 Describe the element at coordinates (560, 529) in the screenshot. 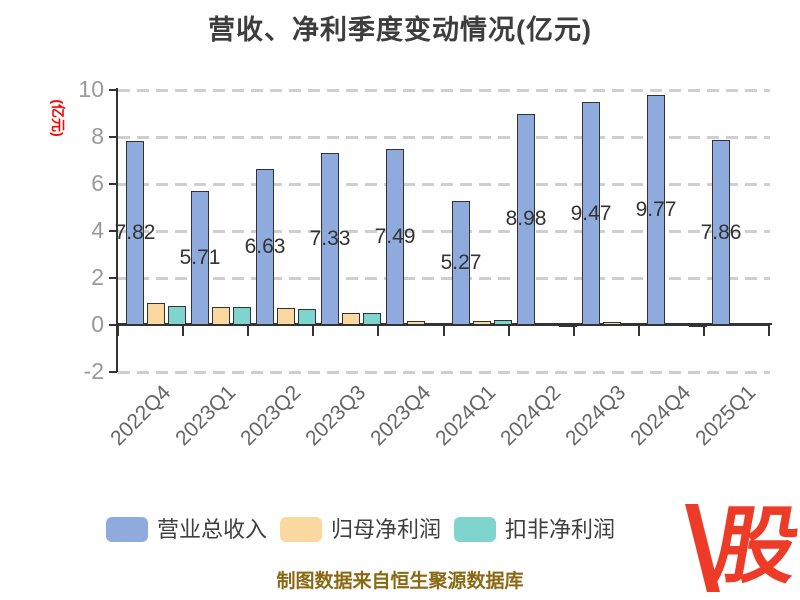

I see `legend-label-non-gaap-profit: 扣非净利润` at that location.